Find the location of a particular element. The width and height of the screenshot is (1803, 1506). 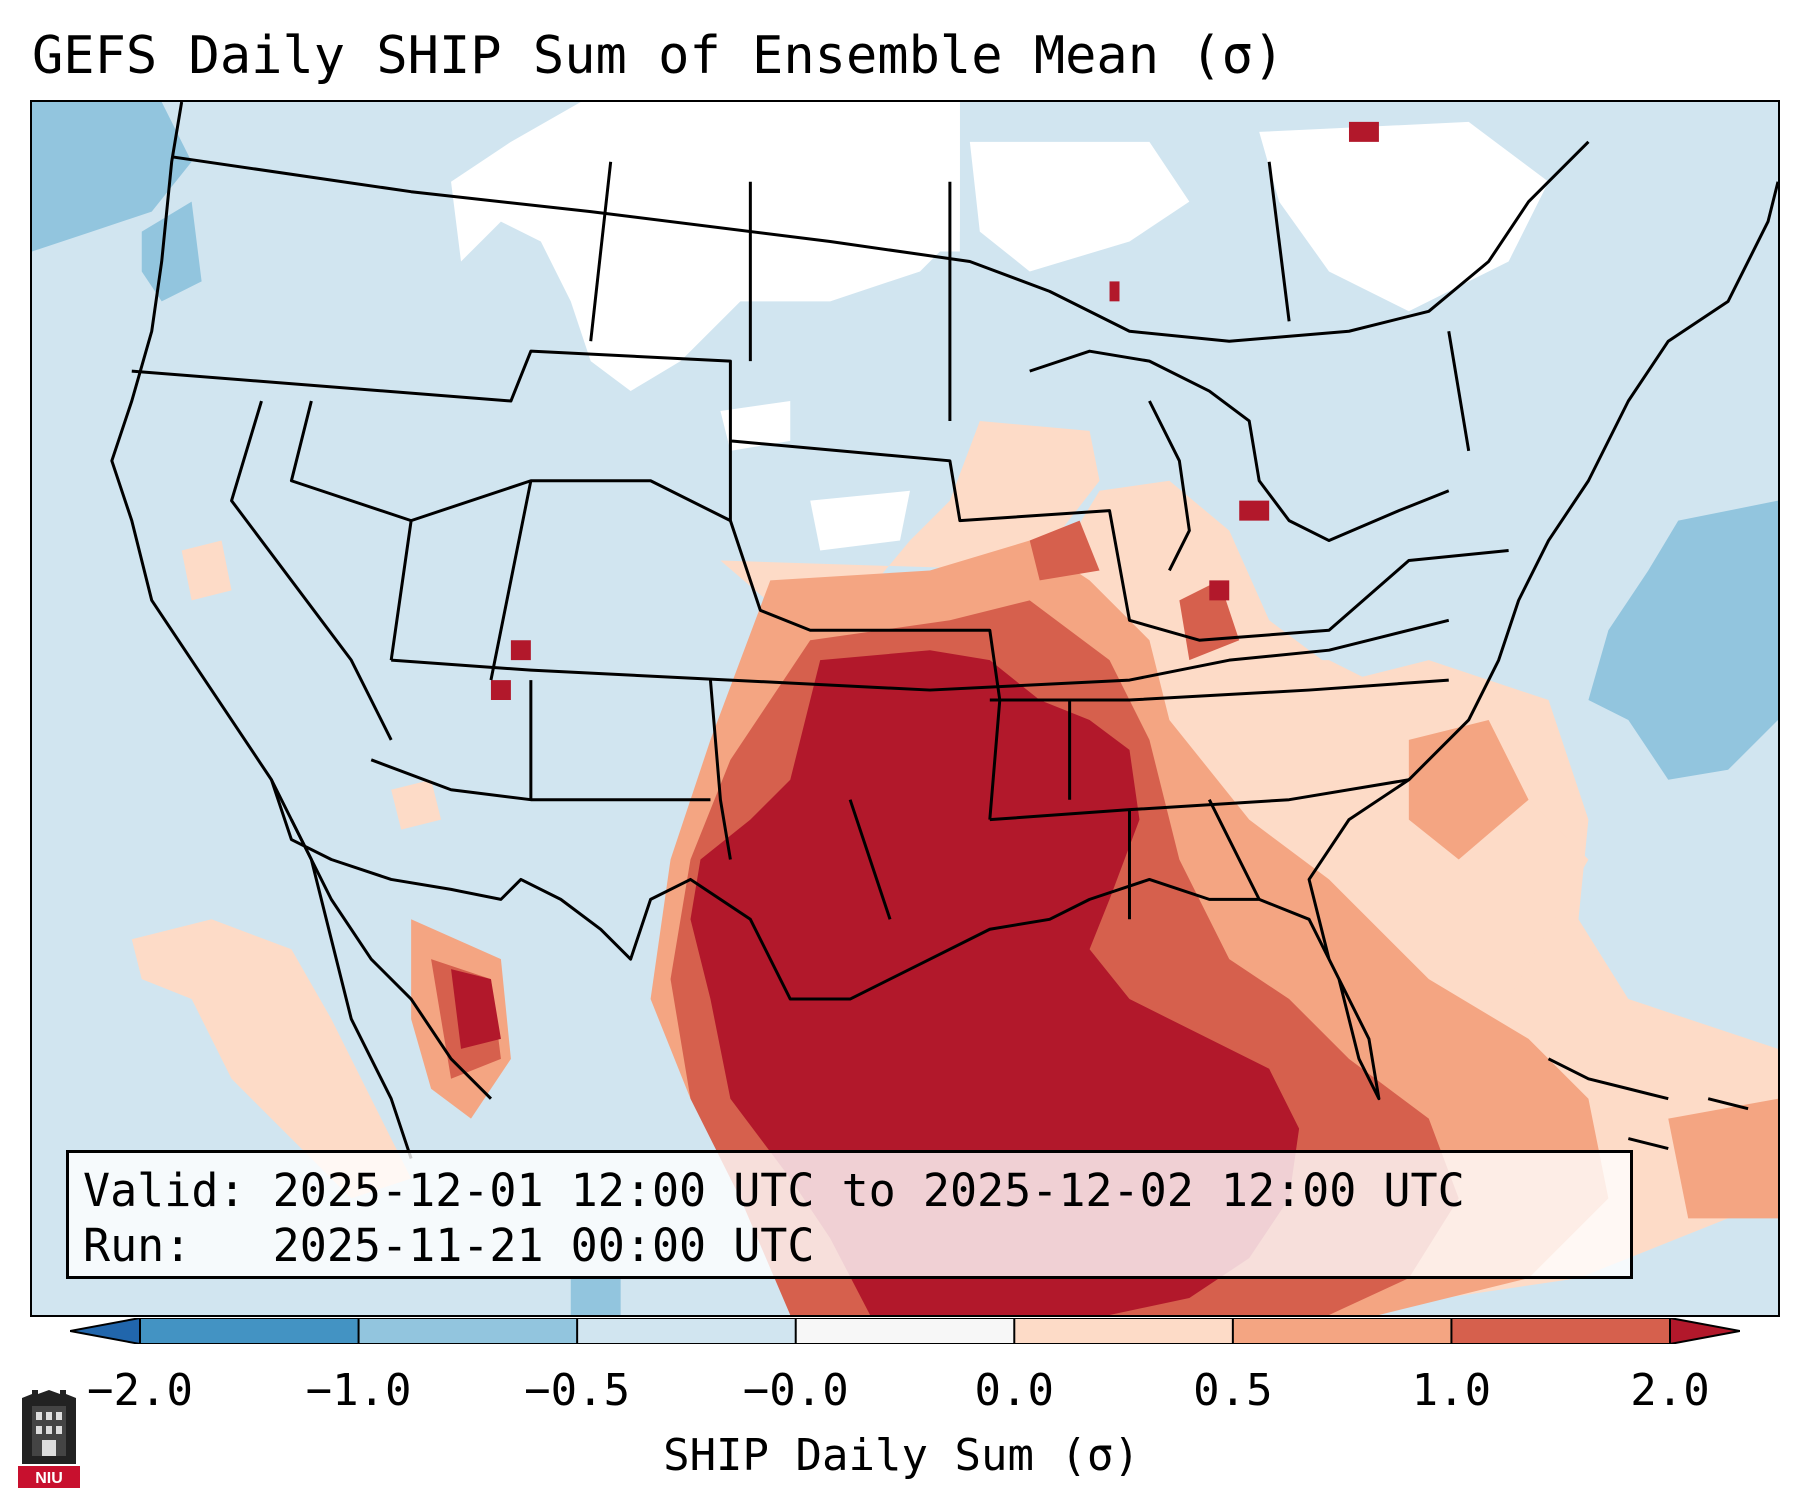

svg-text: NIU is located at coordinates (49, 1478).